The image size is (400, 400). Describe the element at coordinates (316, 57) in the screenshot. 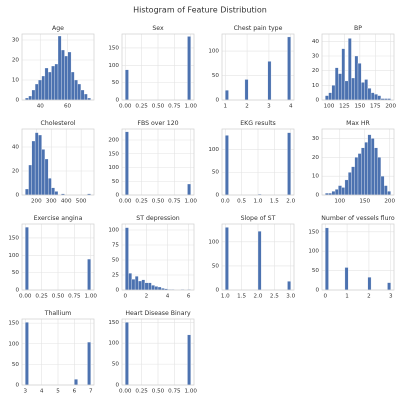

I see `y-tick-label: 30` at that location.